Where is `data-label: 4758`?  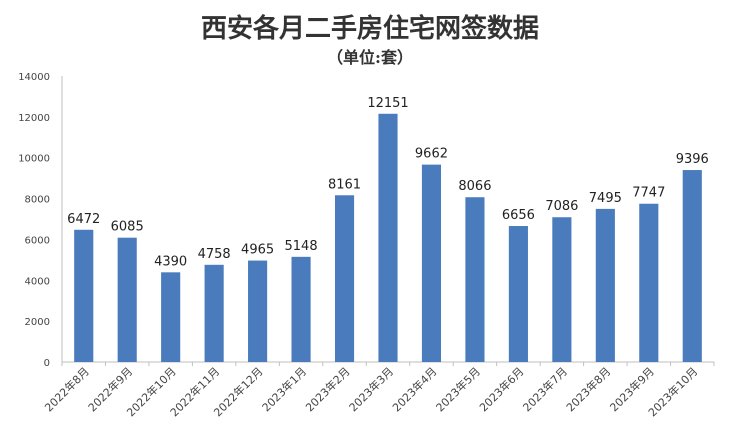
data-label: 4758 is located at coordinates (214, 254).